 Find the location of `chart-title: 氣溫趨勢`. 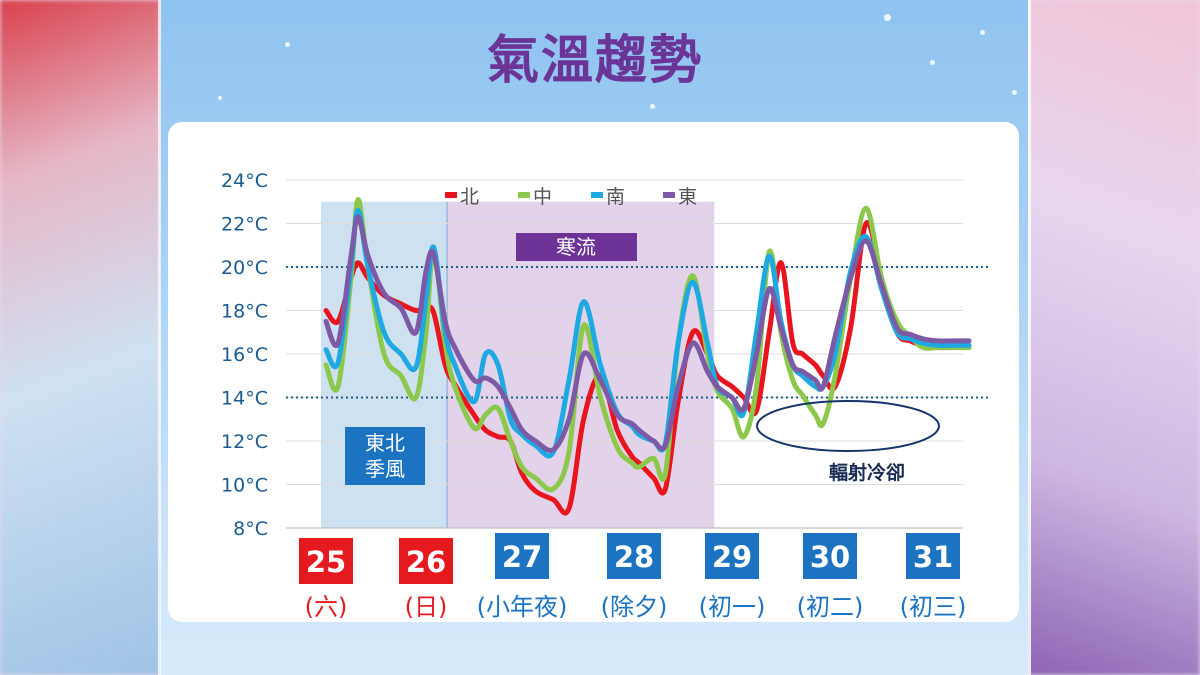

chart-title: 氣溫趨勢 is located at coordinates (594, 61).